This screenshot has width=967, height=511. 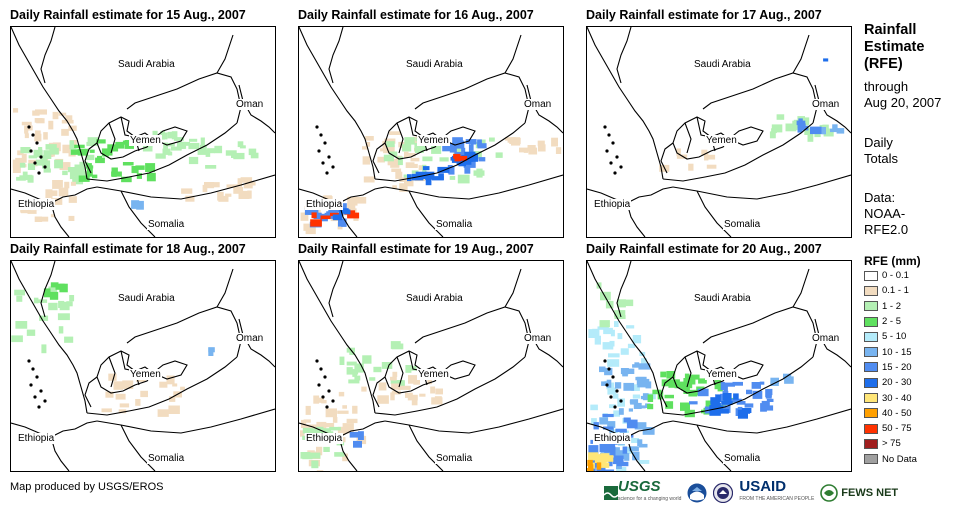 I want to click on legend-swatch, so click(x=871, y=428).